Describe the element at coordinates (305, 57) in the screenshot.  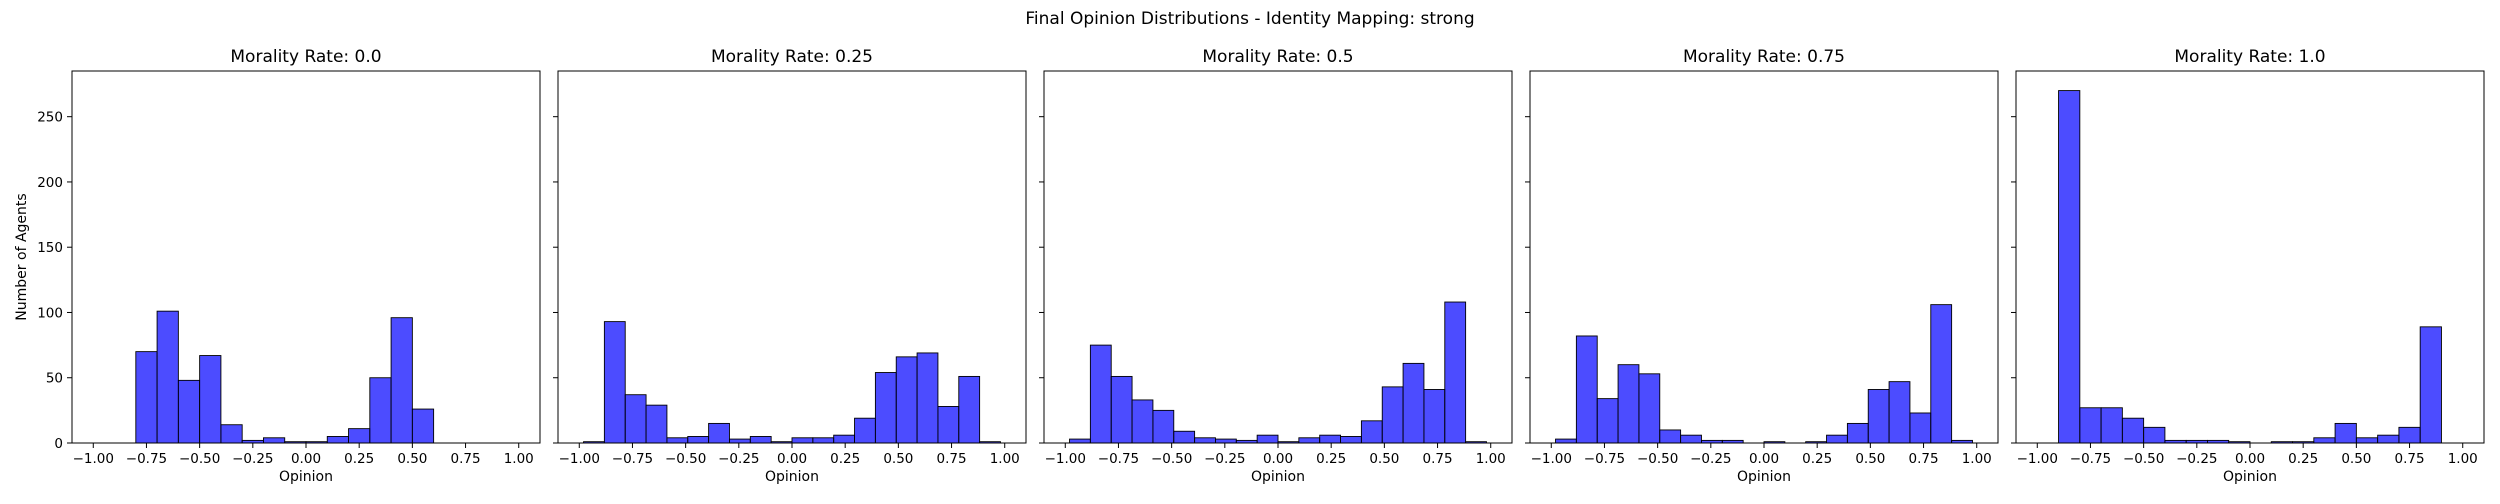
I see `subplot-title: Morality Rate: 0.0` at that location.